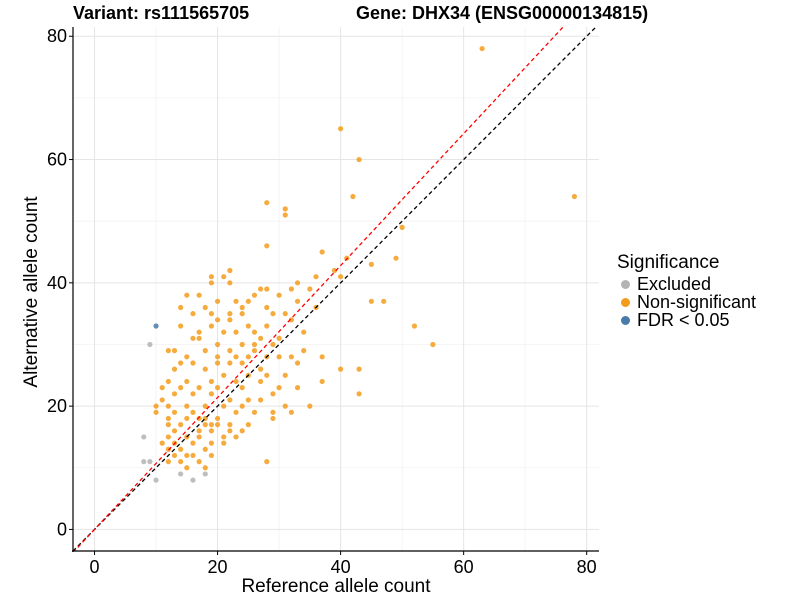 The image size is (800, 600). Describe the element at coordinates (686, 320) in the screenshot. I see `legend-item-fdr: FDR < 0.05` at that location.